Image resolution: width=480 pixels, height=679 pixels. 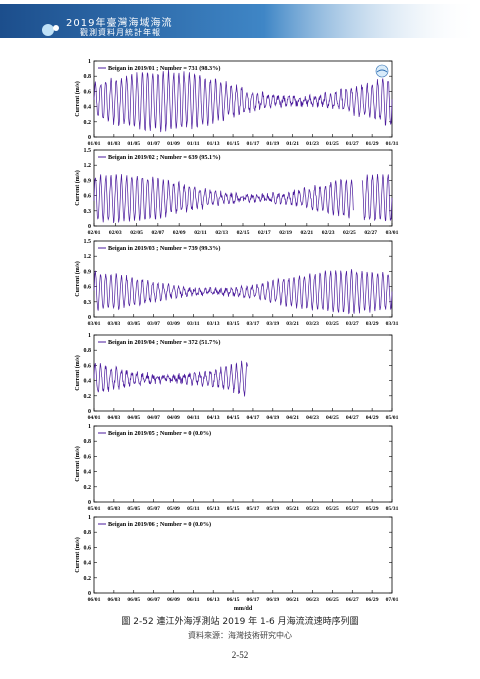 I want to click on x-tick-label: 06/11, so click(x=193, y=600).